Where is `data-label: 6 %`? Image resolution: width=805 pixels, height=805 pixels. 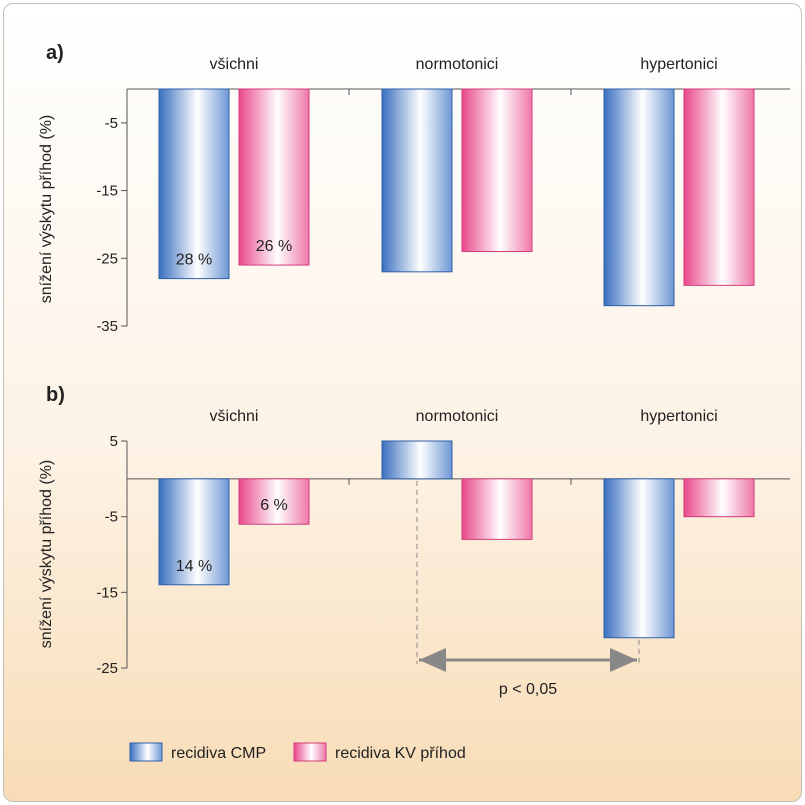
data-label: 6 % is located at coordinates (274, 505).